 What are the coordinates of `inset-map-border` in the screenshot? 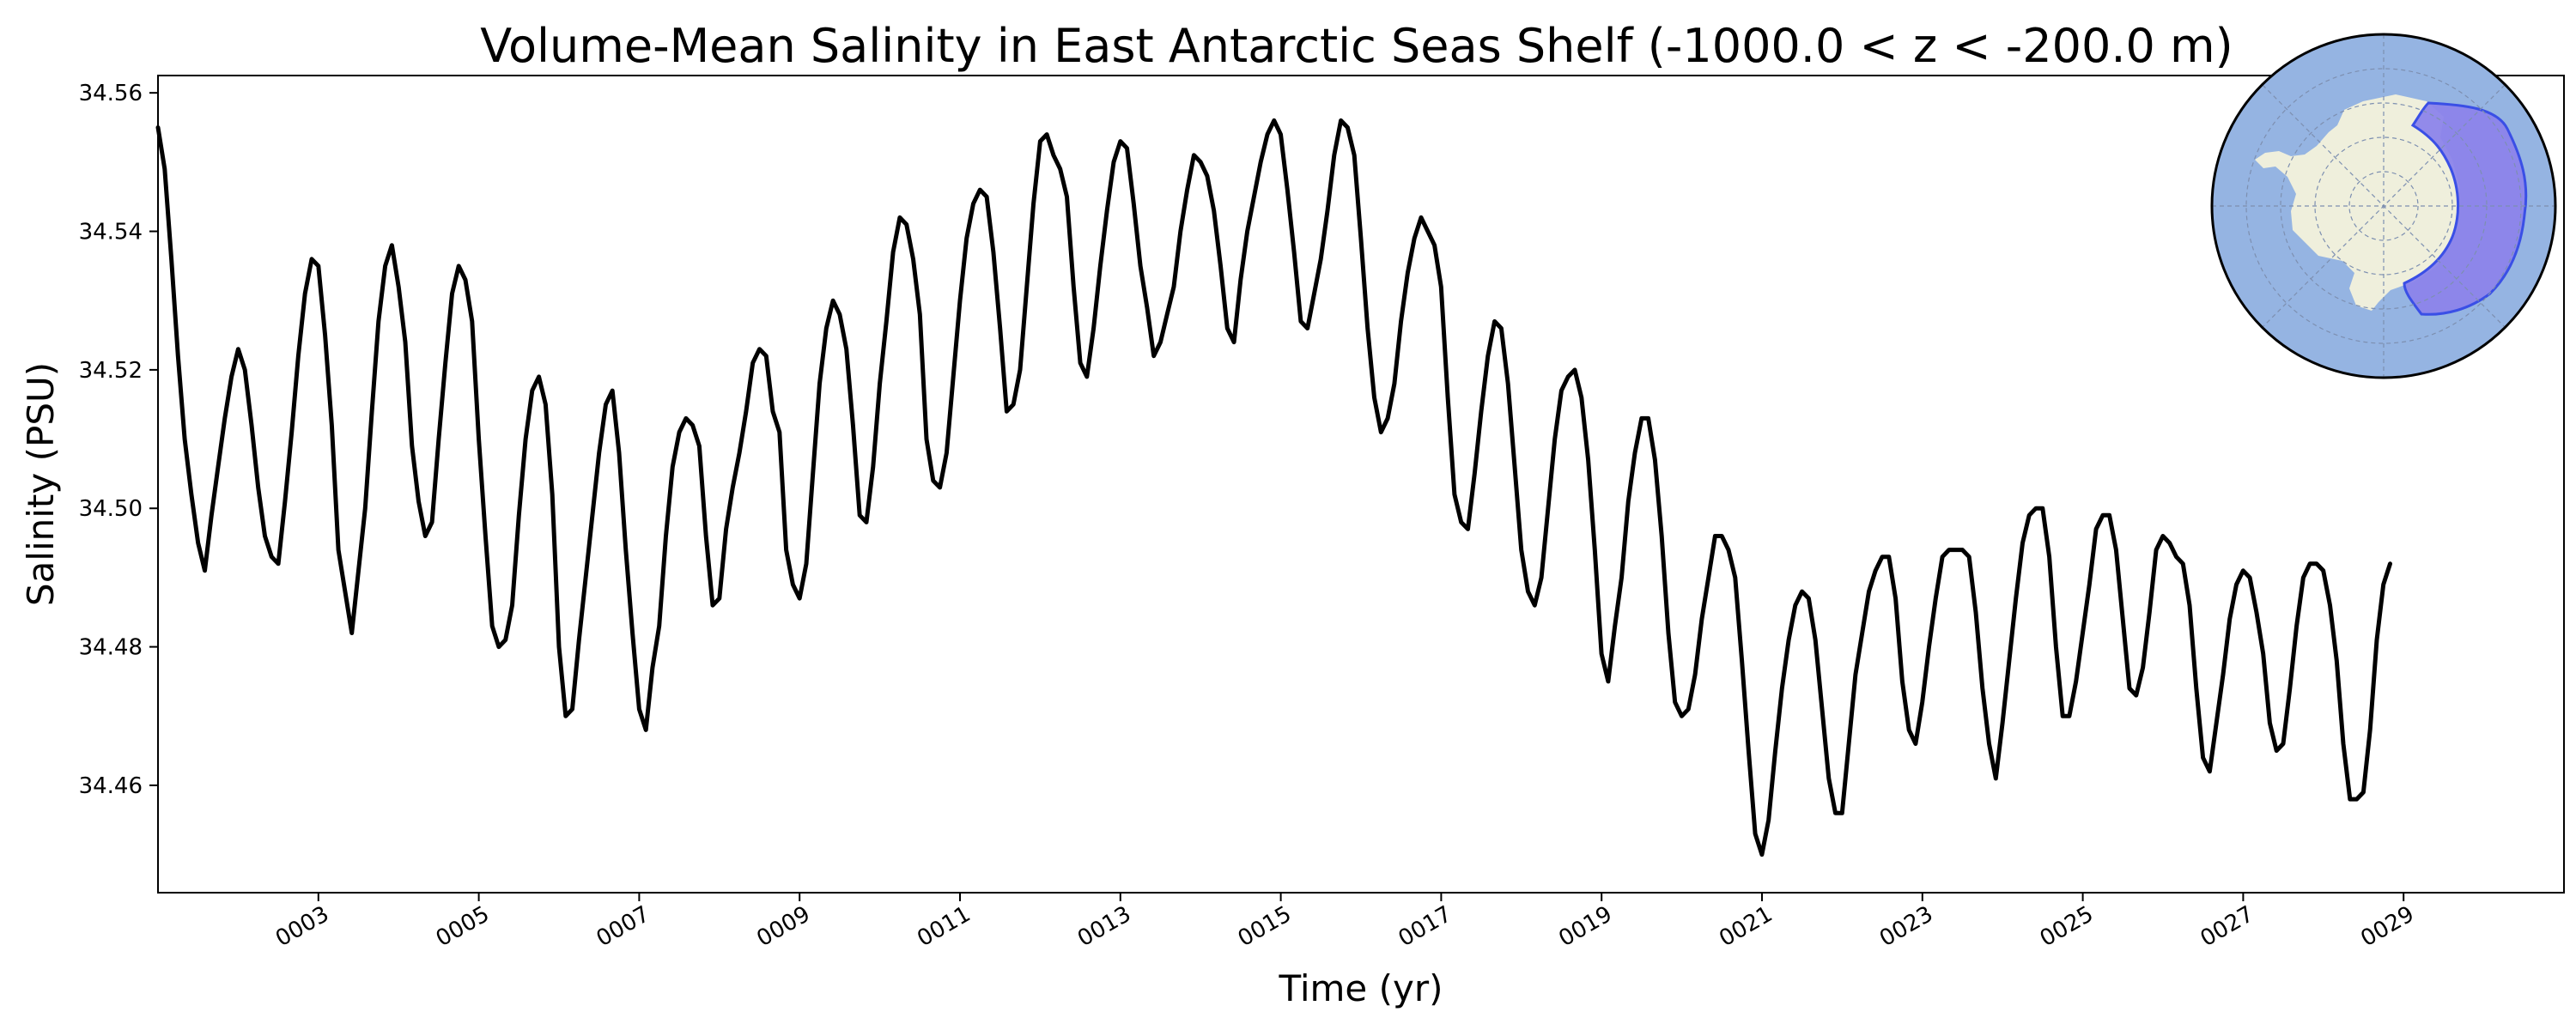 It's located at (2383, 206).